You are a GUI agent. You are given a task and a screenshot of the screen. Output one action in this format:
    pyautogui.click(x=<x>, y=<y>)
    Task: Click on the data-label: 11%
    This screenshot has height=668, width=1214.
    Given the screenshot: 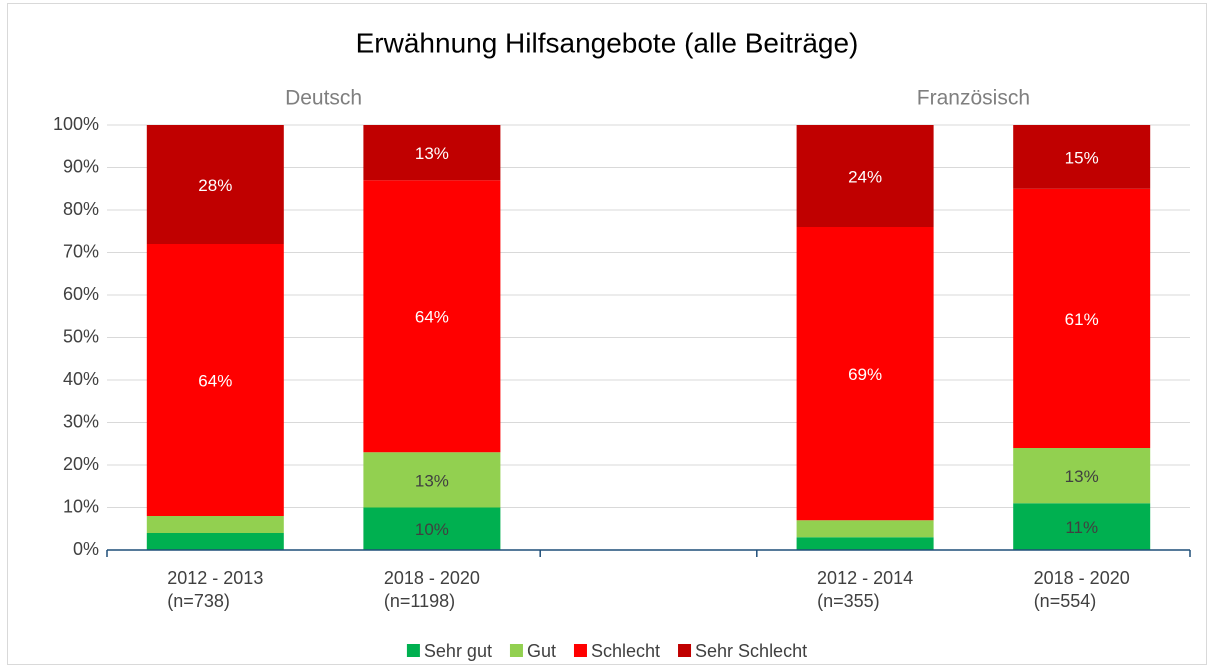 What is the action you would take?
    pyautogui.click(x=1081, y=527)
    